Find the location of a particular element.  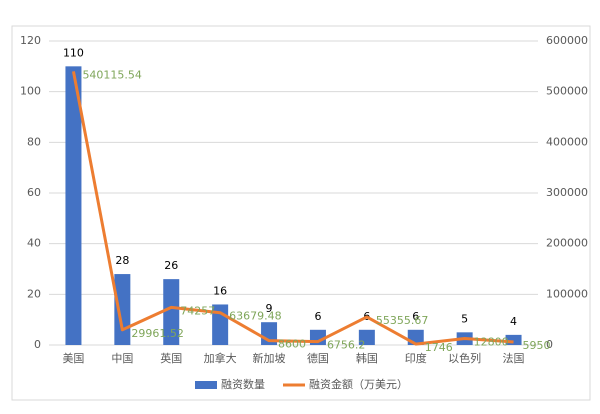

legend-label: 融资金额（万美元） is located at coordinates (358, 384).